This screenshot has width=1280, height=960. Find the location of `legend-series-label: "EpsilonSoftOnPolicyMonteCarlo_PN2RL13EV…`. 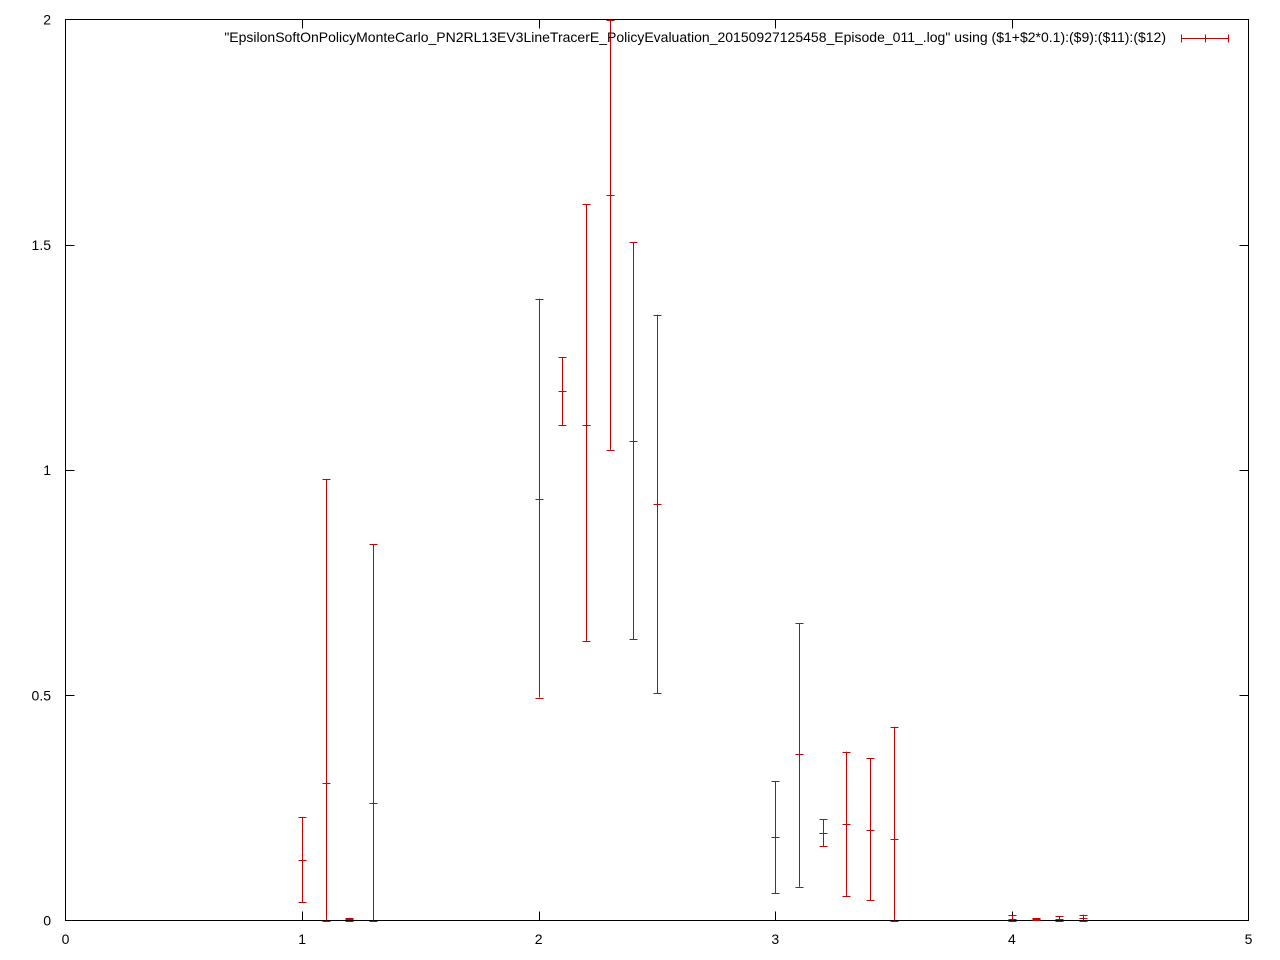

legend-series-label: "EpsilonSoftOnPolicyMonteCarlo_PN2RL13EV… is located at coordinates (695, 37).